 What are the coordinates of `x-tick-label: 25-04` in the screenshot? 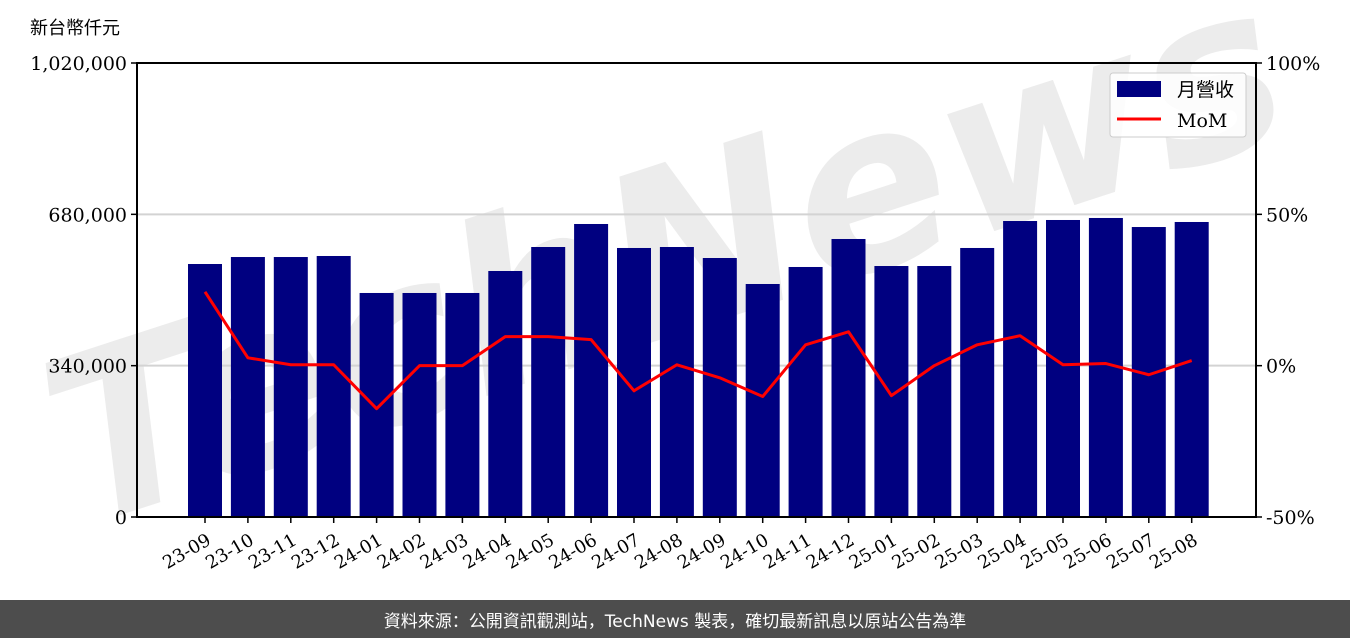 It's located at (1001, 552).